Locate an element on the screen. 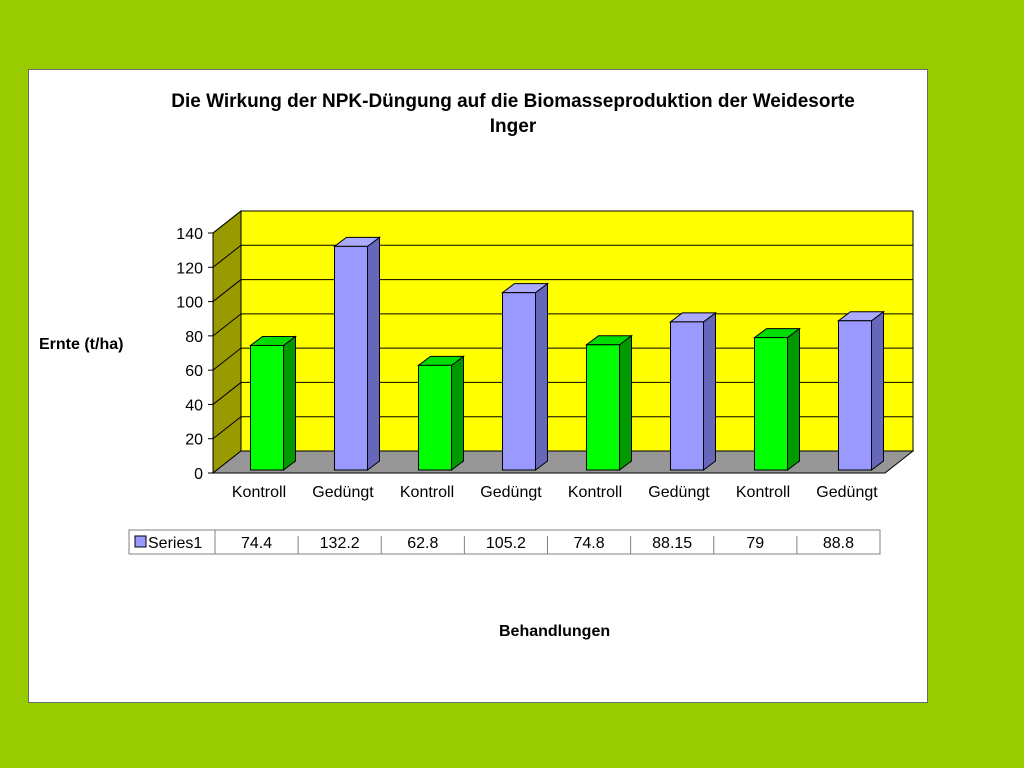  y-tick-label: 80 is located at coordinates (194, 337).